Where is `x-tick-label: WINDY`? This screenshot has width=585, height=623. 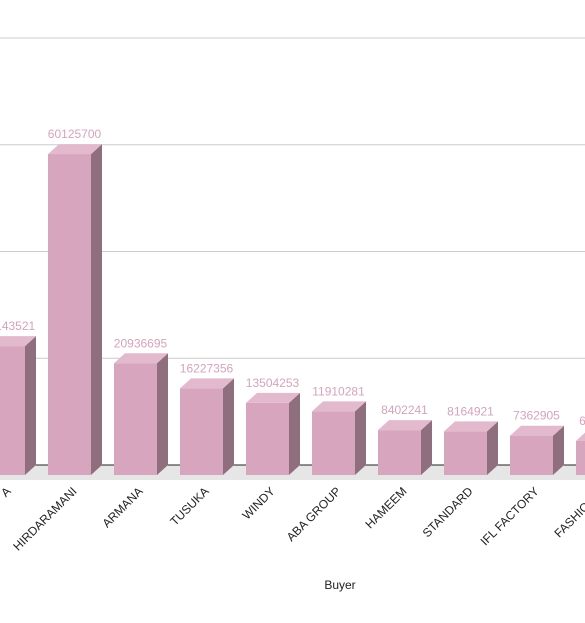
x-tick-label: WINDY is located at coordinates (258, 503).